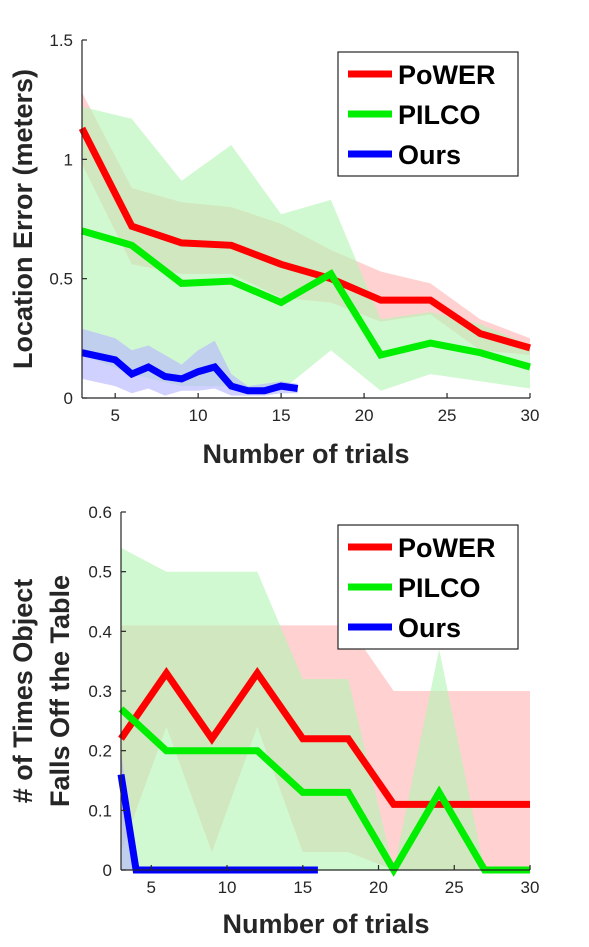 The height and width of the screenshot is (947, 589). Describe the element at coordinates (60, 691) in the screenshot. I see `y-axis-label-line-2: Falls Off the Table` at that location.